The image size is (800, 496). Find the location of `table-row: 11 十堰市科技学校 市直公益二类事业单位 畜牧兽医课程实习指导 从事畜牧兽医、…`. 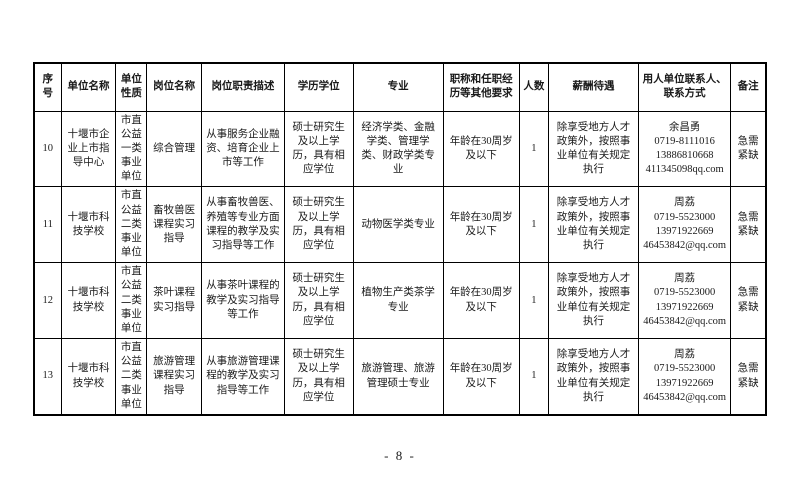

table-row: 11 十堰市科技学校 市直公益二类事业单位 畜牧兽医课程实习指导 从事畜牧兽医、… is located at coordinates (400, 225).